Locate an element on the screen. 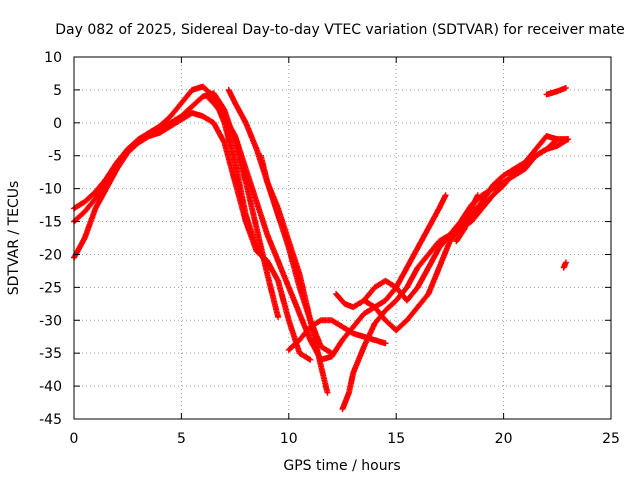  series-track-m is located at coordinates (467, 218).